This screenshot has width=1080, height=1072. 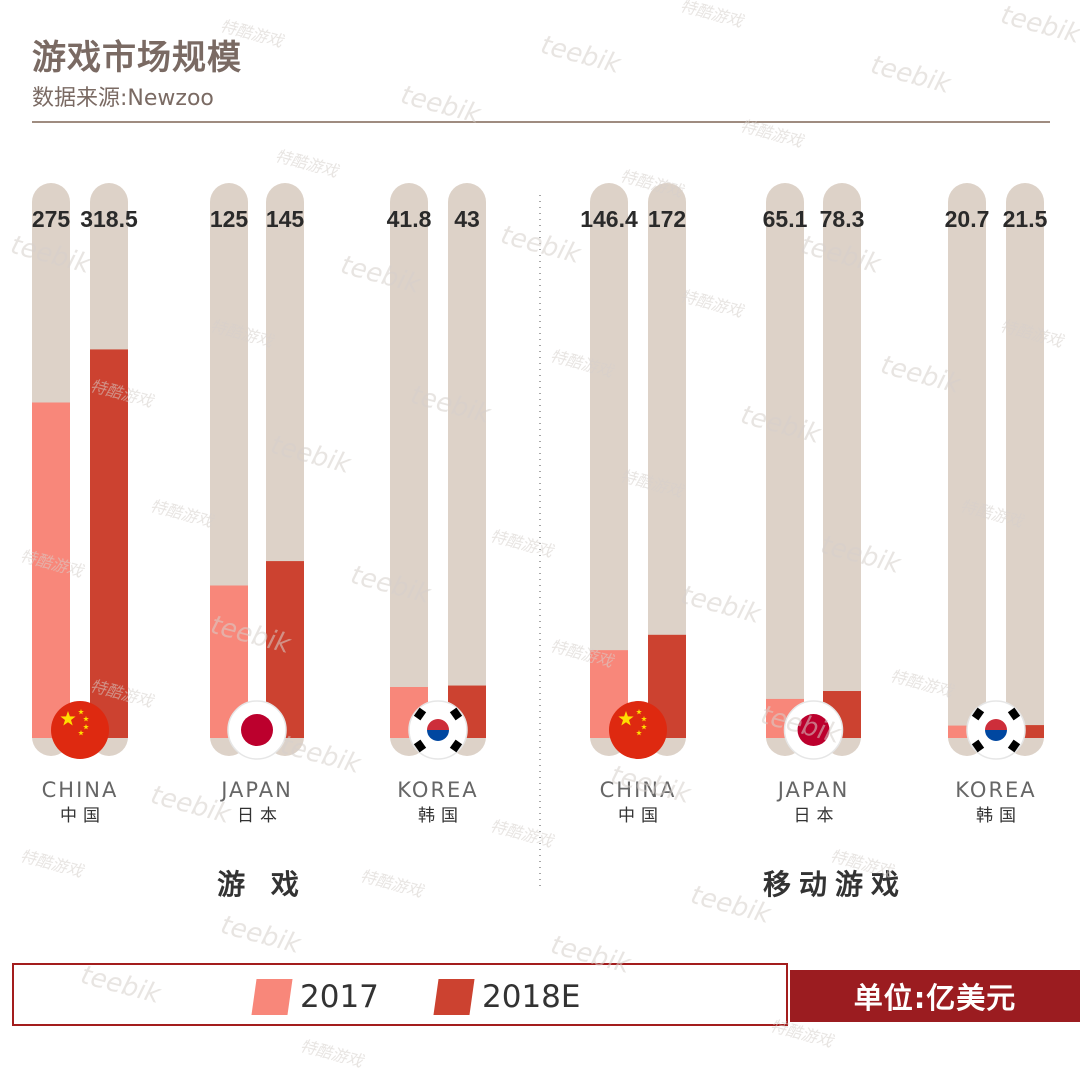 What do you see at coordinates (400, 994) in the screenshot?
I see `legend: 2017 2018E` at bounding box center [400, 994].